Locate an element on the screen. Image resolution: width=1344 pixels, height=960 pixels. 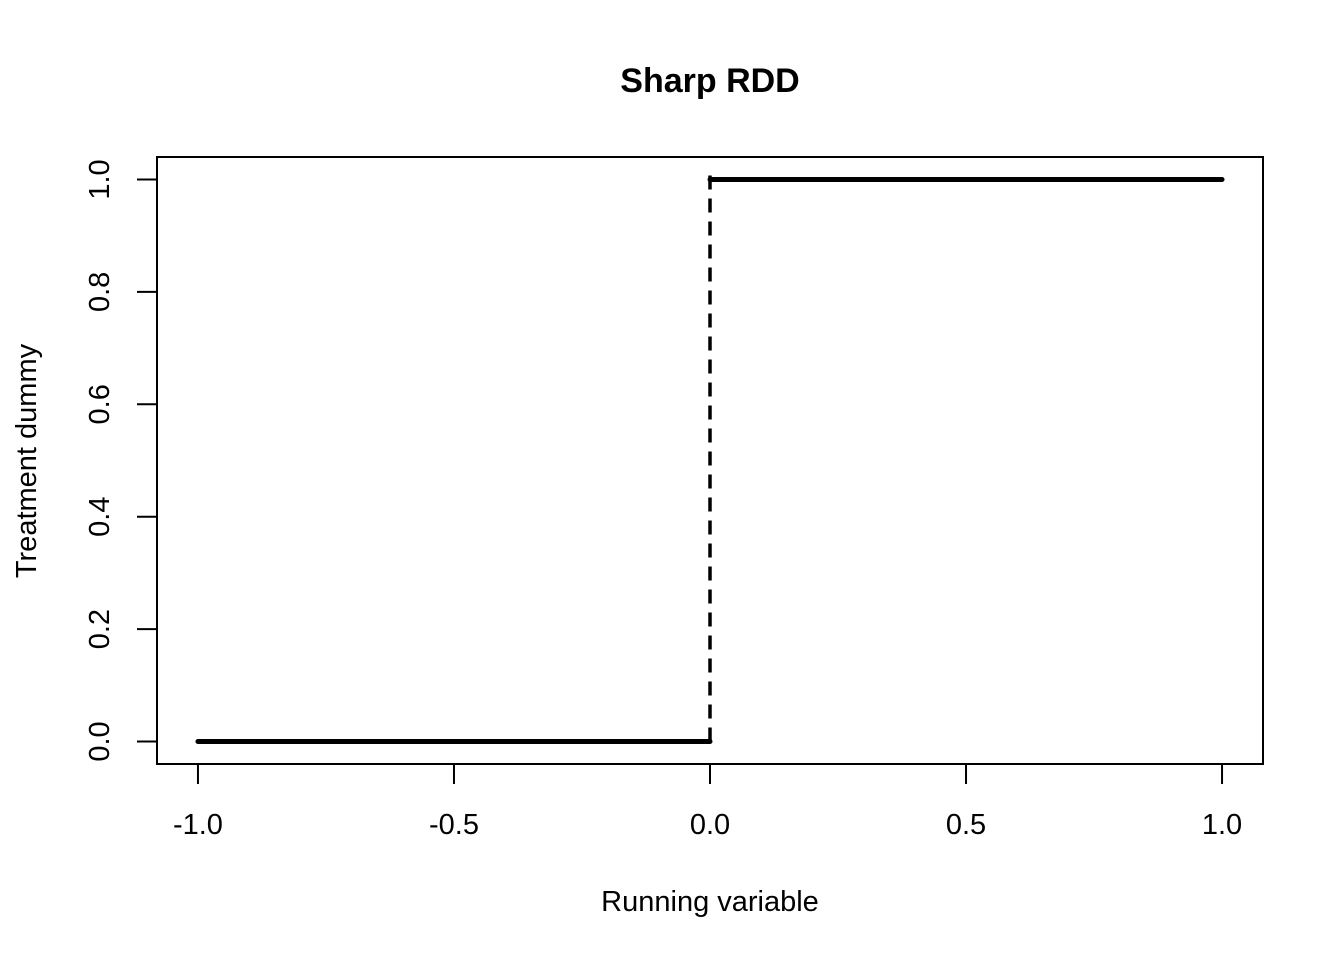
y-axis-label: Treatment dummy is located at coordinates (27, 460).